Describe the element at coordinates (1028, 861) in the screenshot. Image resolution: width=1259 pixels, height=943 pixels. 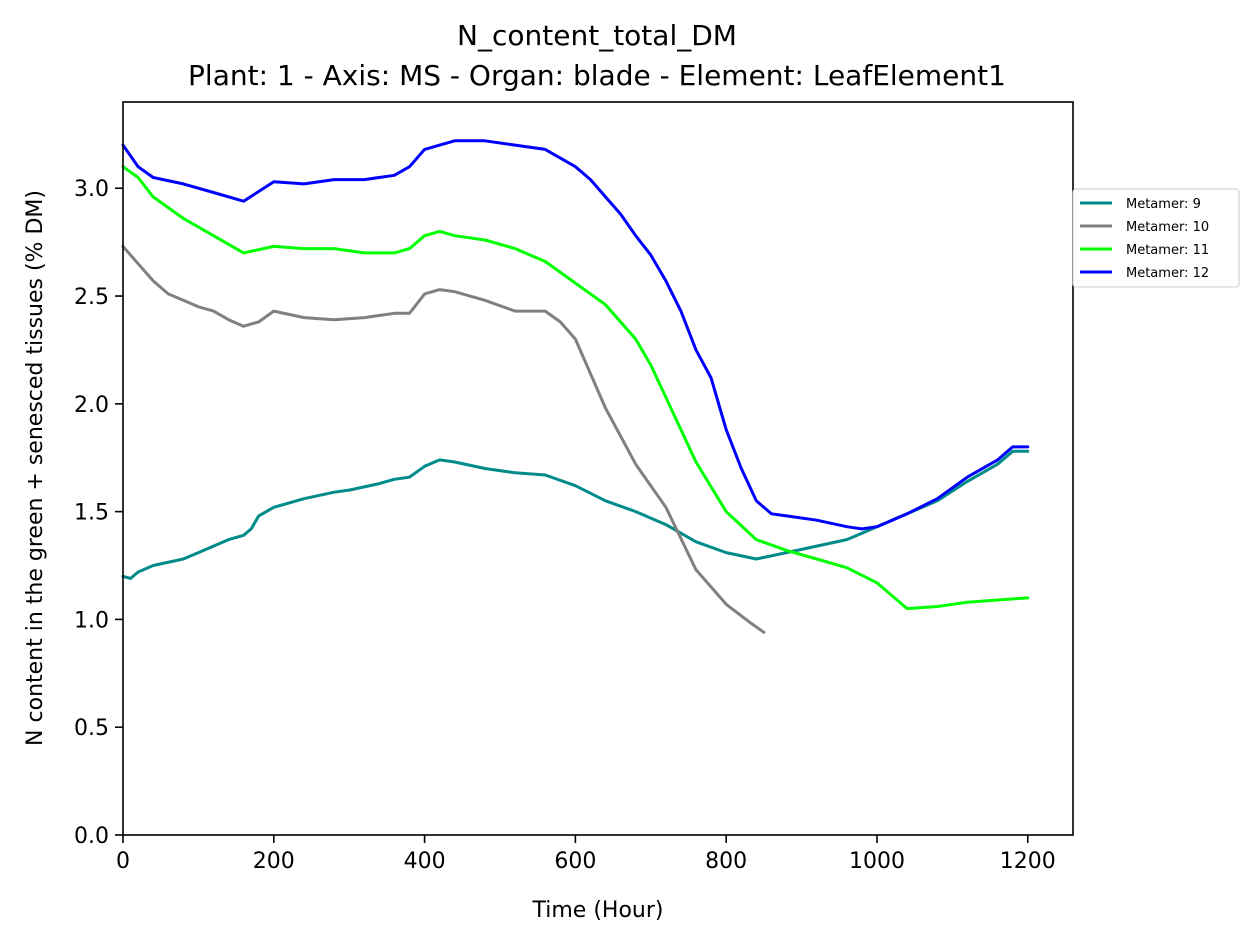
I see `x-tick-label: 1200` at that location.